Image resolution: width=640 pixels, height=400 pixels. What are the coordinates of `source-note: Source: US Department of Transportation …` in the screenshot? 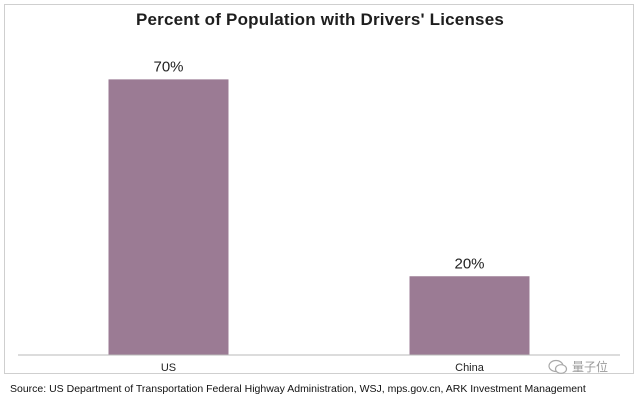 It's located at (298, 389).